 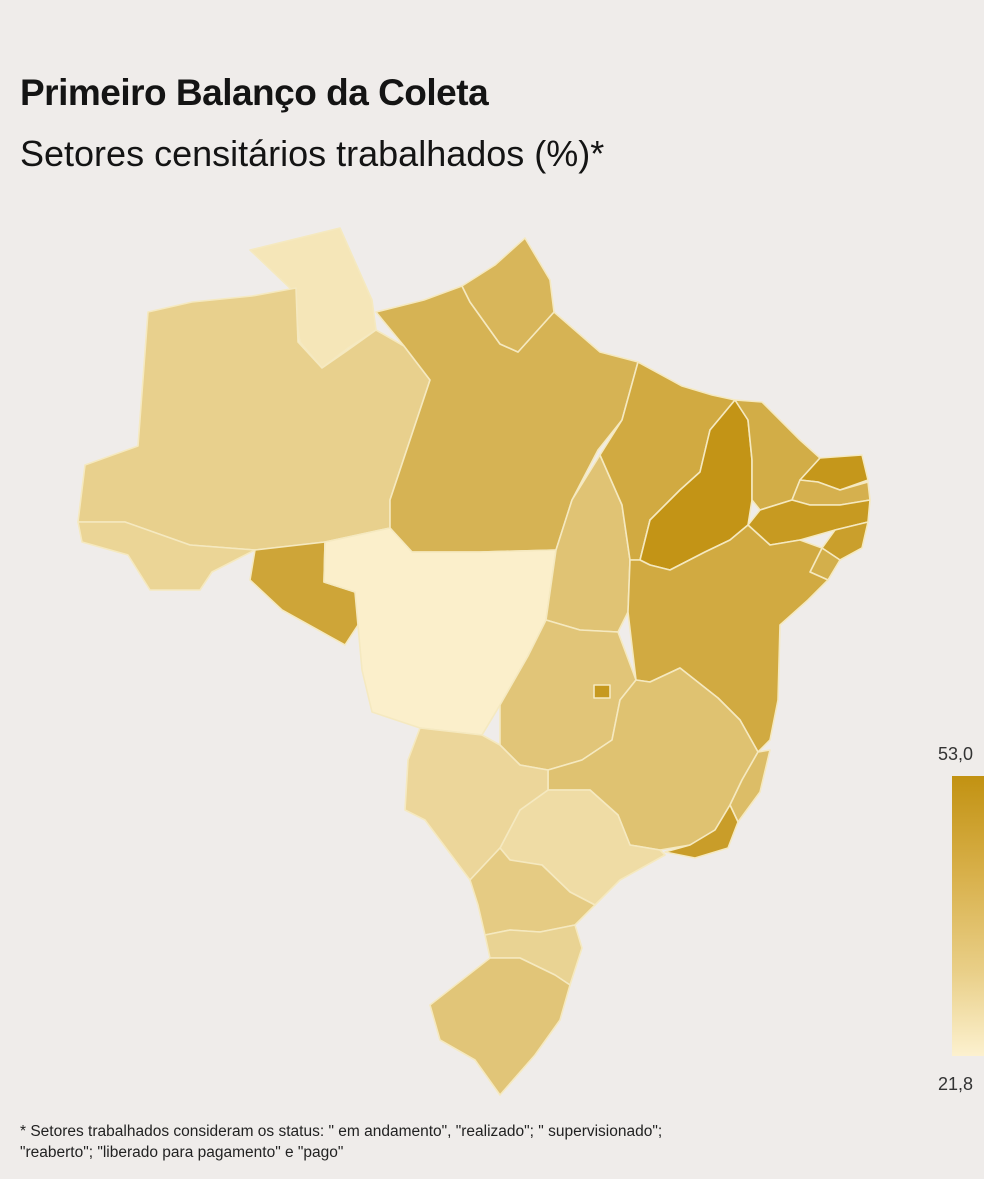 I want to click on state-RS, so click(x=500, y=1026).